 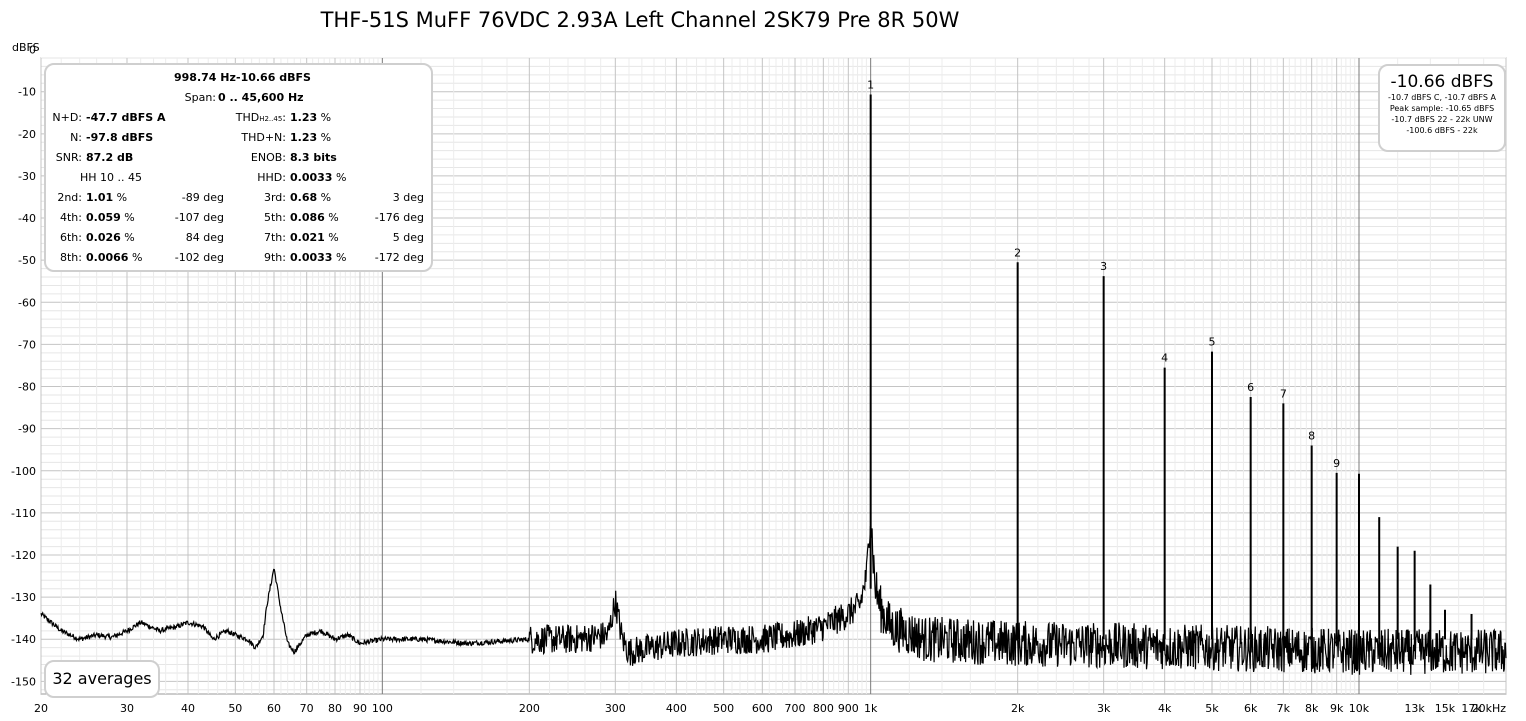 What do you see at coordinates (71, 237) in the screenshot?
I see `harmonic-label: 6th:` at bounding box center [71, 237].